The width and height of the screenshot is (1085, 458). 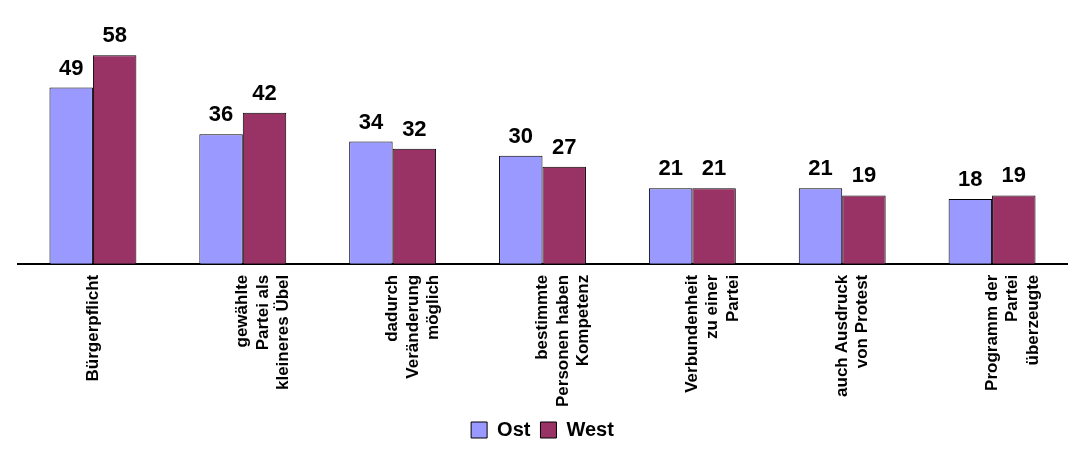 What do you see at coordinates (712, 333) in the screenshot?
I see `x-tick-label: Verbundenheit zu einer Partei` at bounding box center [712, 333].